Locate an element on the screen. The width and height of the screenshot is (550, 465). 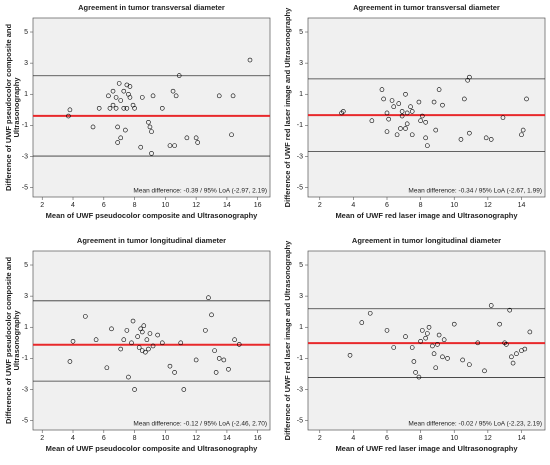
chart-title: Agreement in tumor transversal diameter is located at coordinates (151, 7).